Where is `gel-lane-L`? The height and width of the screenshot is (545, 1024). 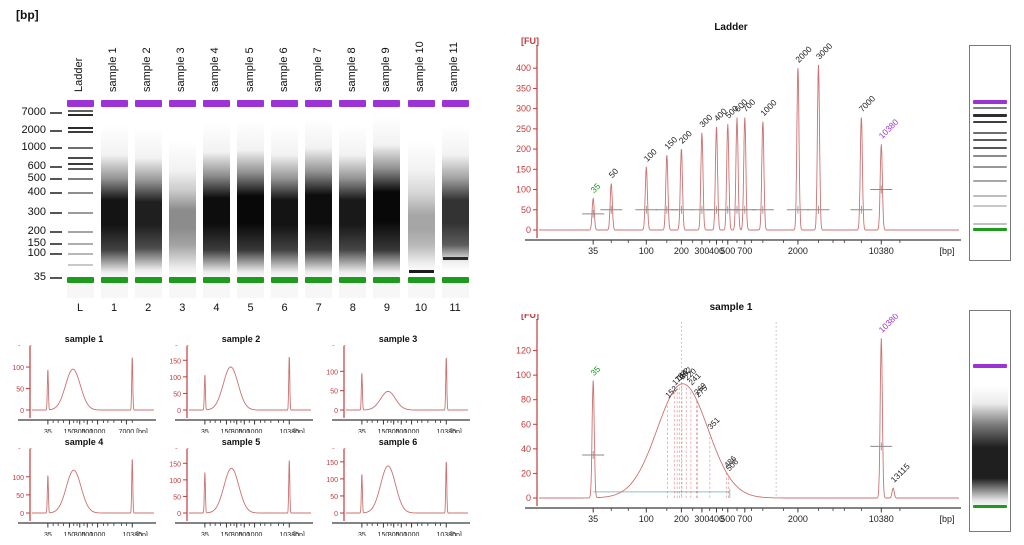
gel-lane-L is located at coordinates (80, 207).